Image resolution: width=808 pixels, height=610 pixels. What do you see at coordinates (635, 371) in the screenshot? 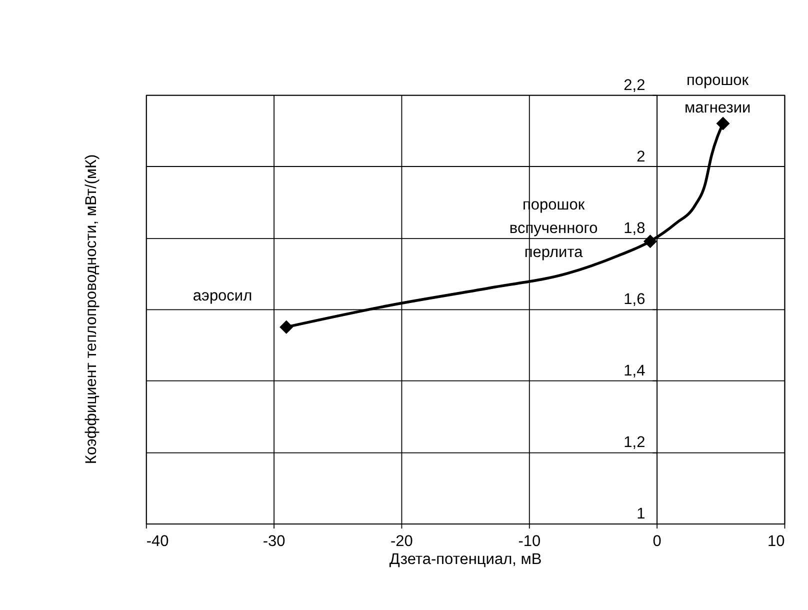
I see `y-tick-label: 1,4` at bounding box center [635, 371].